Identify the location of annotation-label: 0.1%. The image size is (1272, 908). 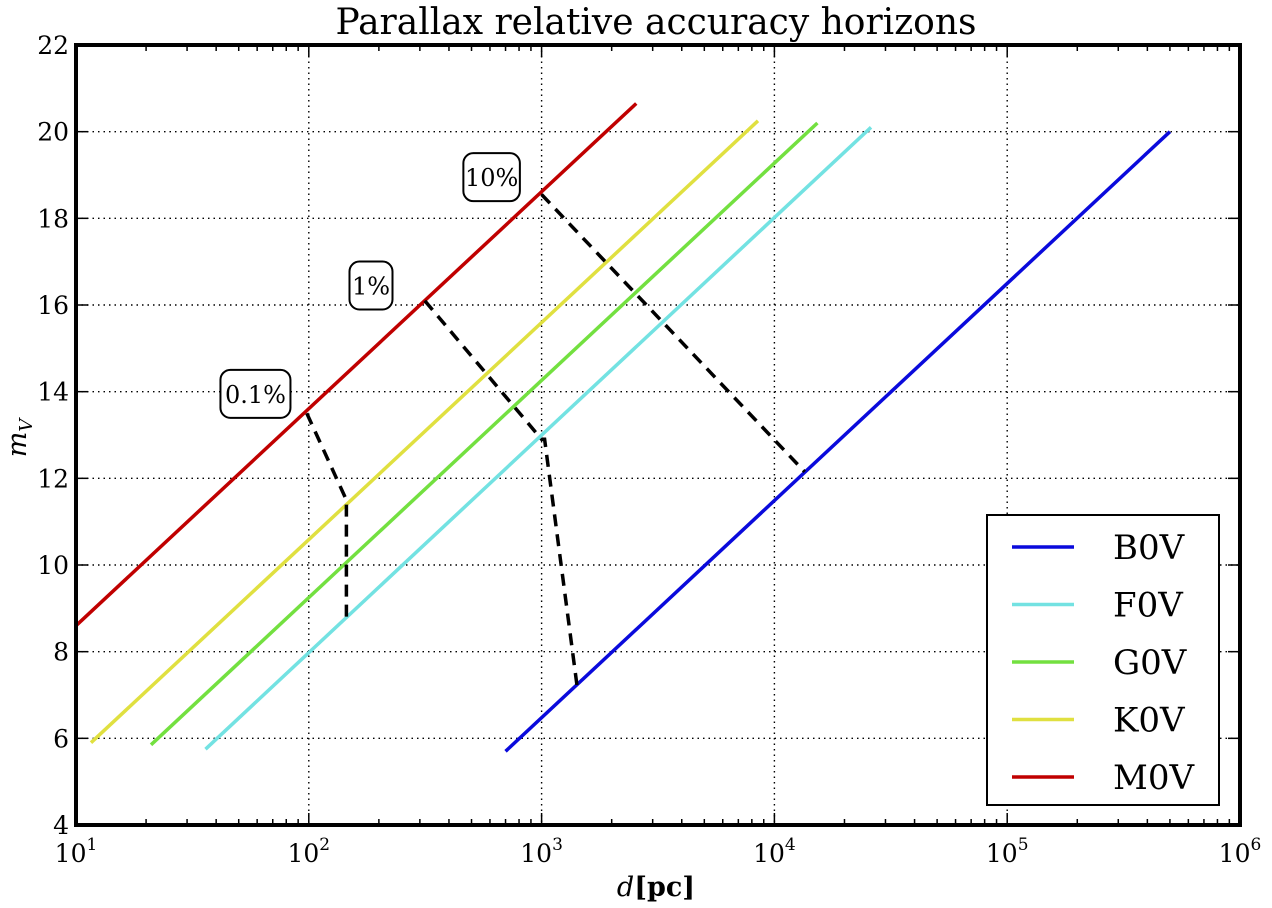
(255, 395).